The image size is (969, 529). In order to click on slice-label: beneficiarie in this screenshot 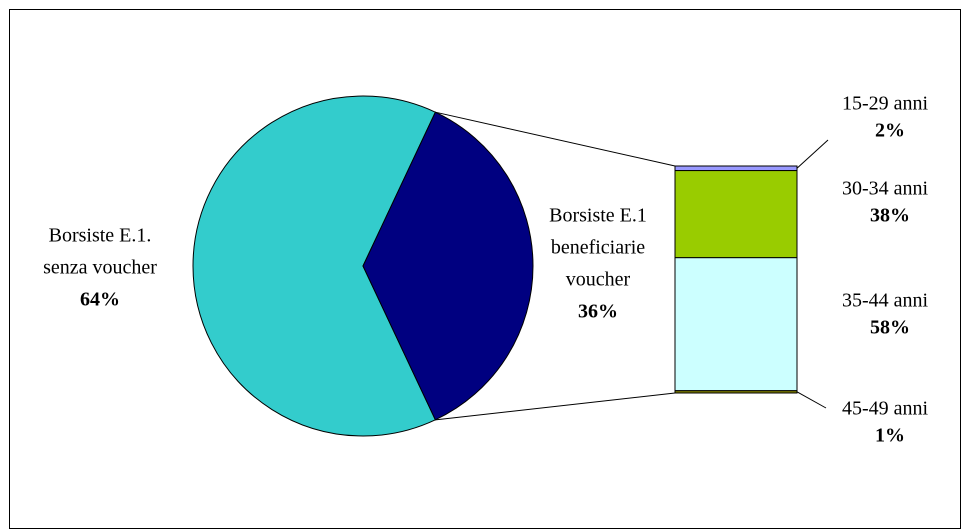, I will do `click(598, 248)`.